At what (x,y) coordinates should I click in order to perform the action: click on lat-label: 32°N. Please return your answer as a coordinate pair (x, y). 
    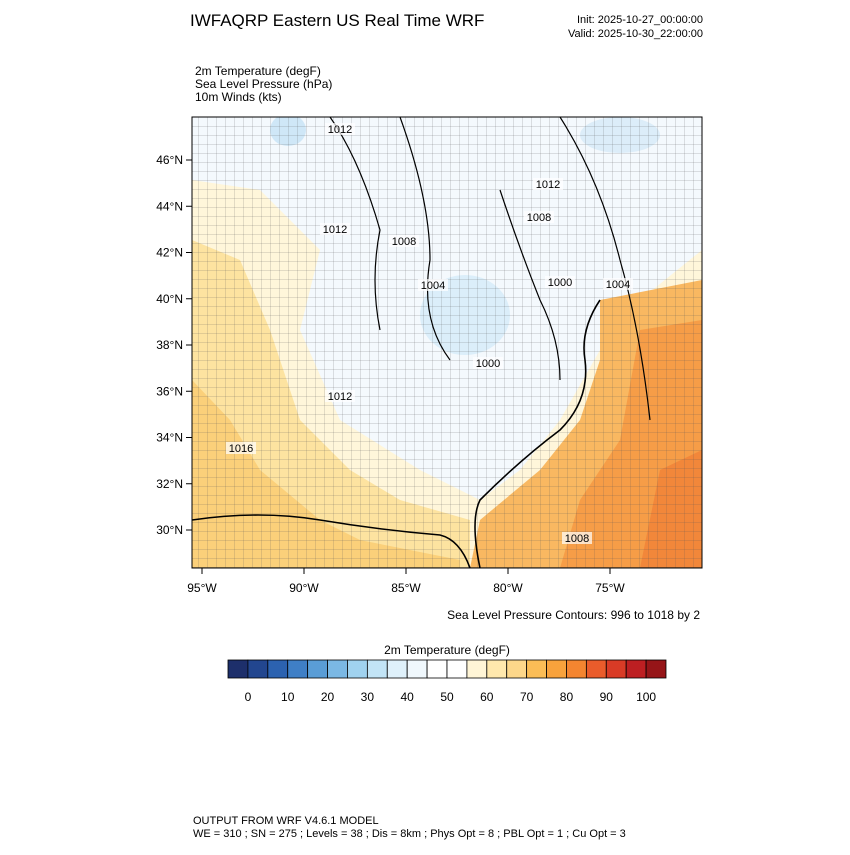
    Looking at the image, I should click on (169, 484).